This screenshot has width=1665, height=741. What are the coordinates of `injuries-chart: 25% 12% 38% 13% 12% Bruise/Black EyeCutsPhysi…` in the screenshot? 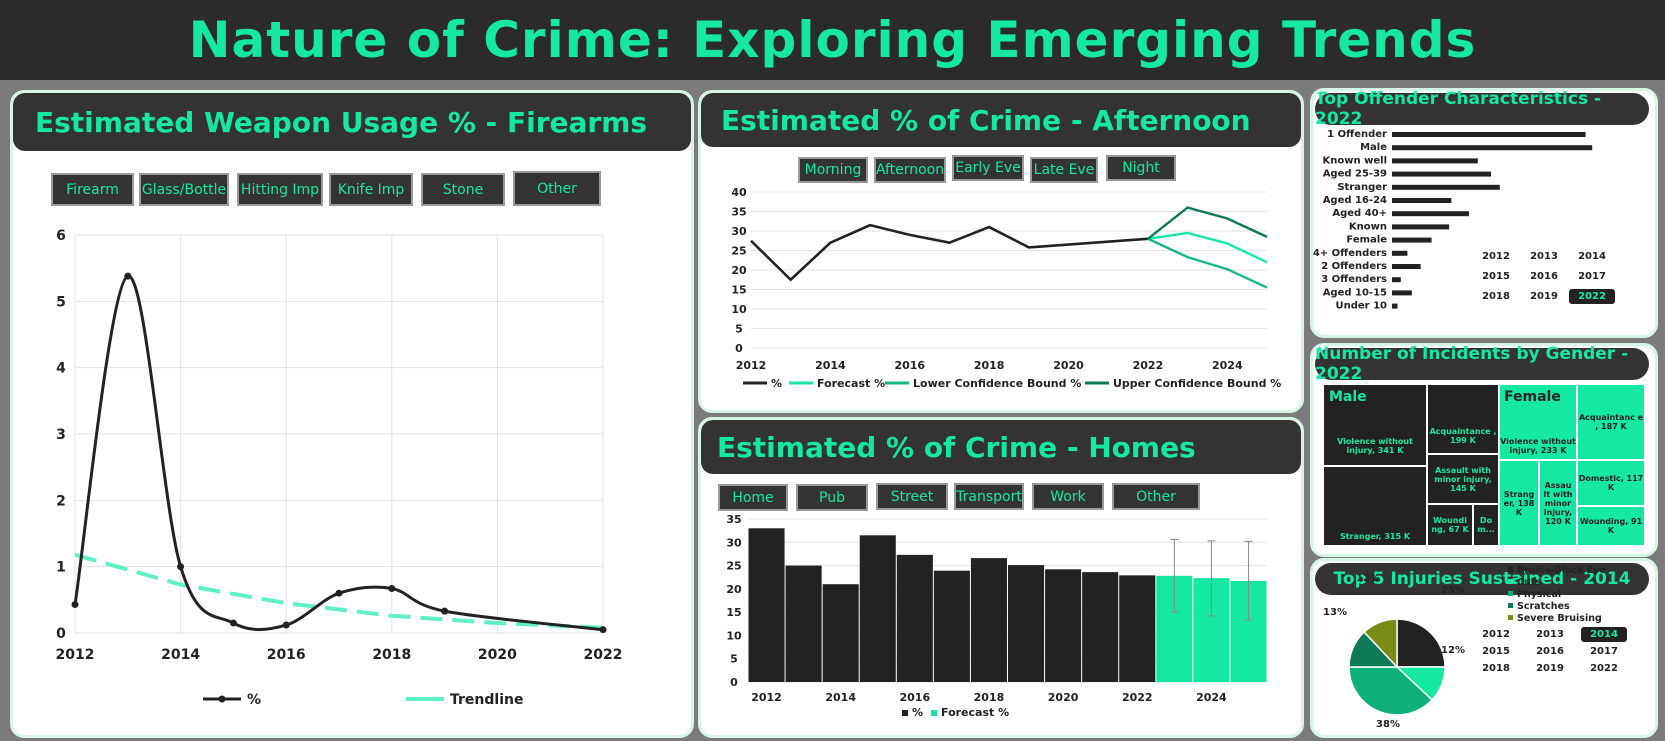 It's located at (1464, 647).